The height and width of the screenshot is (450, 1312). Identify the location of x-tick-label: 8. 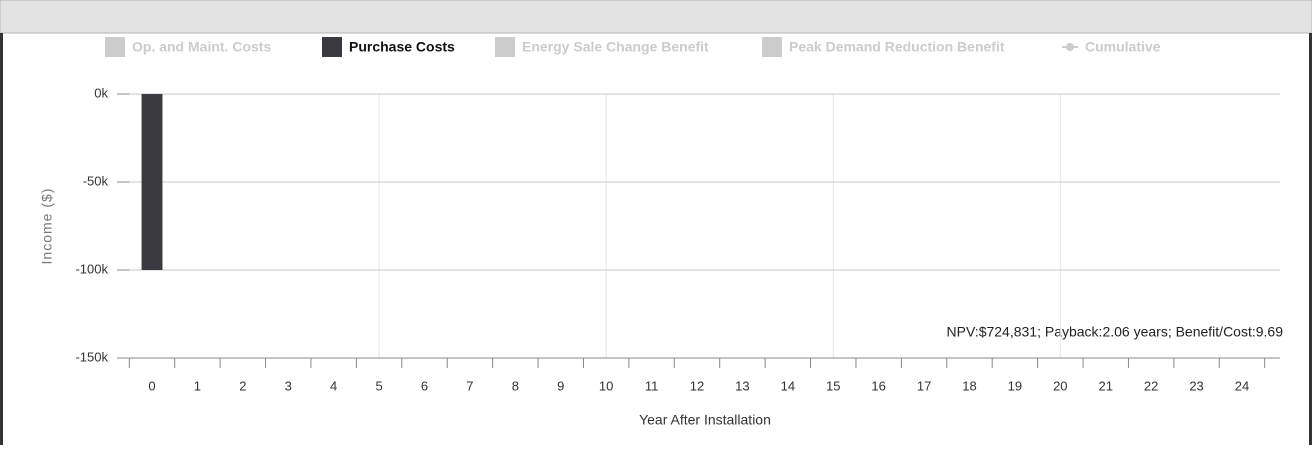
(515, 385).